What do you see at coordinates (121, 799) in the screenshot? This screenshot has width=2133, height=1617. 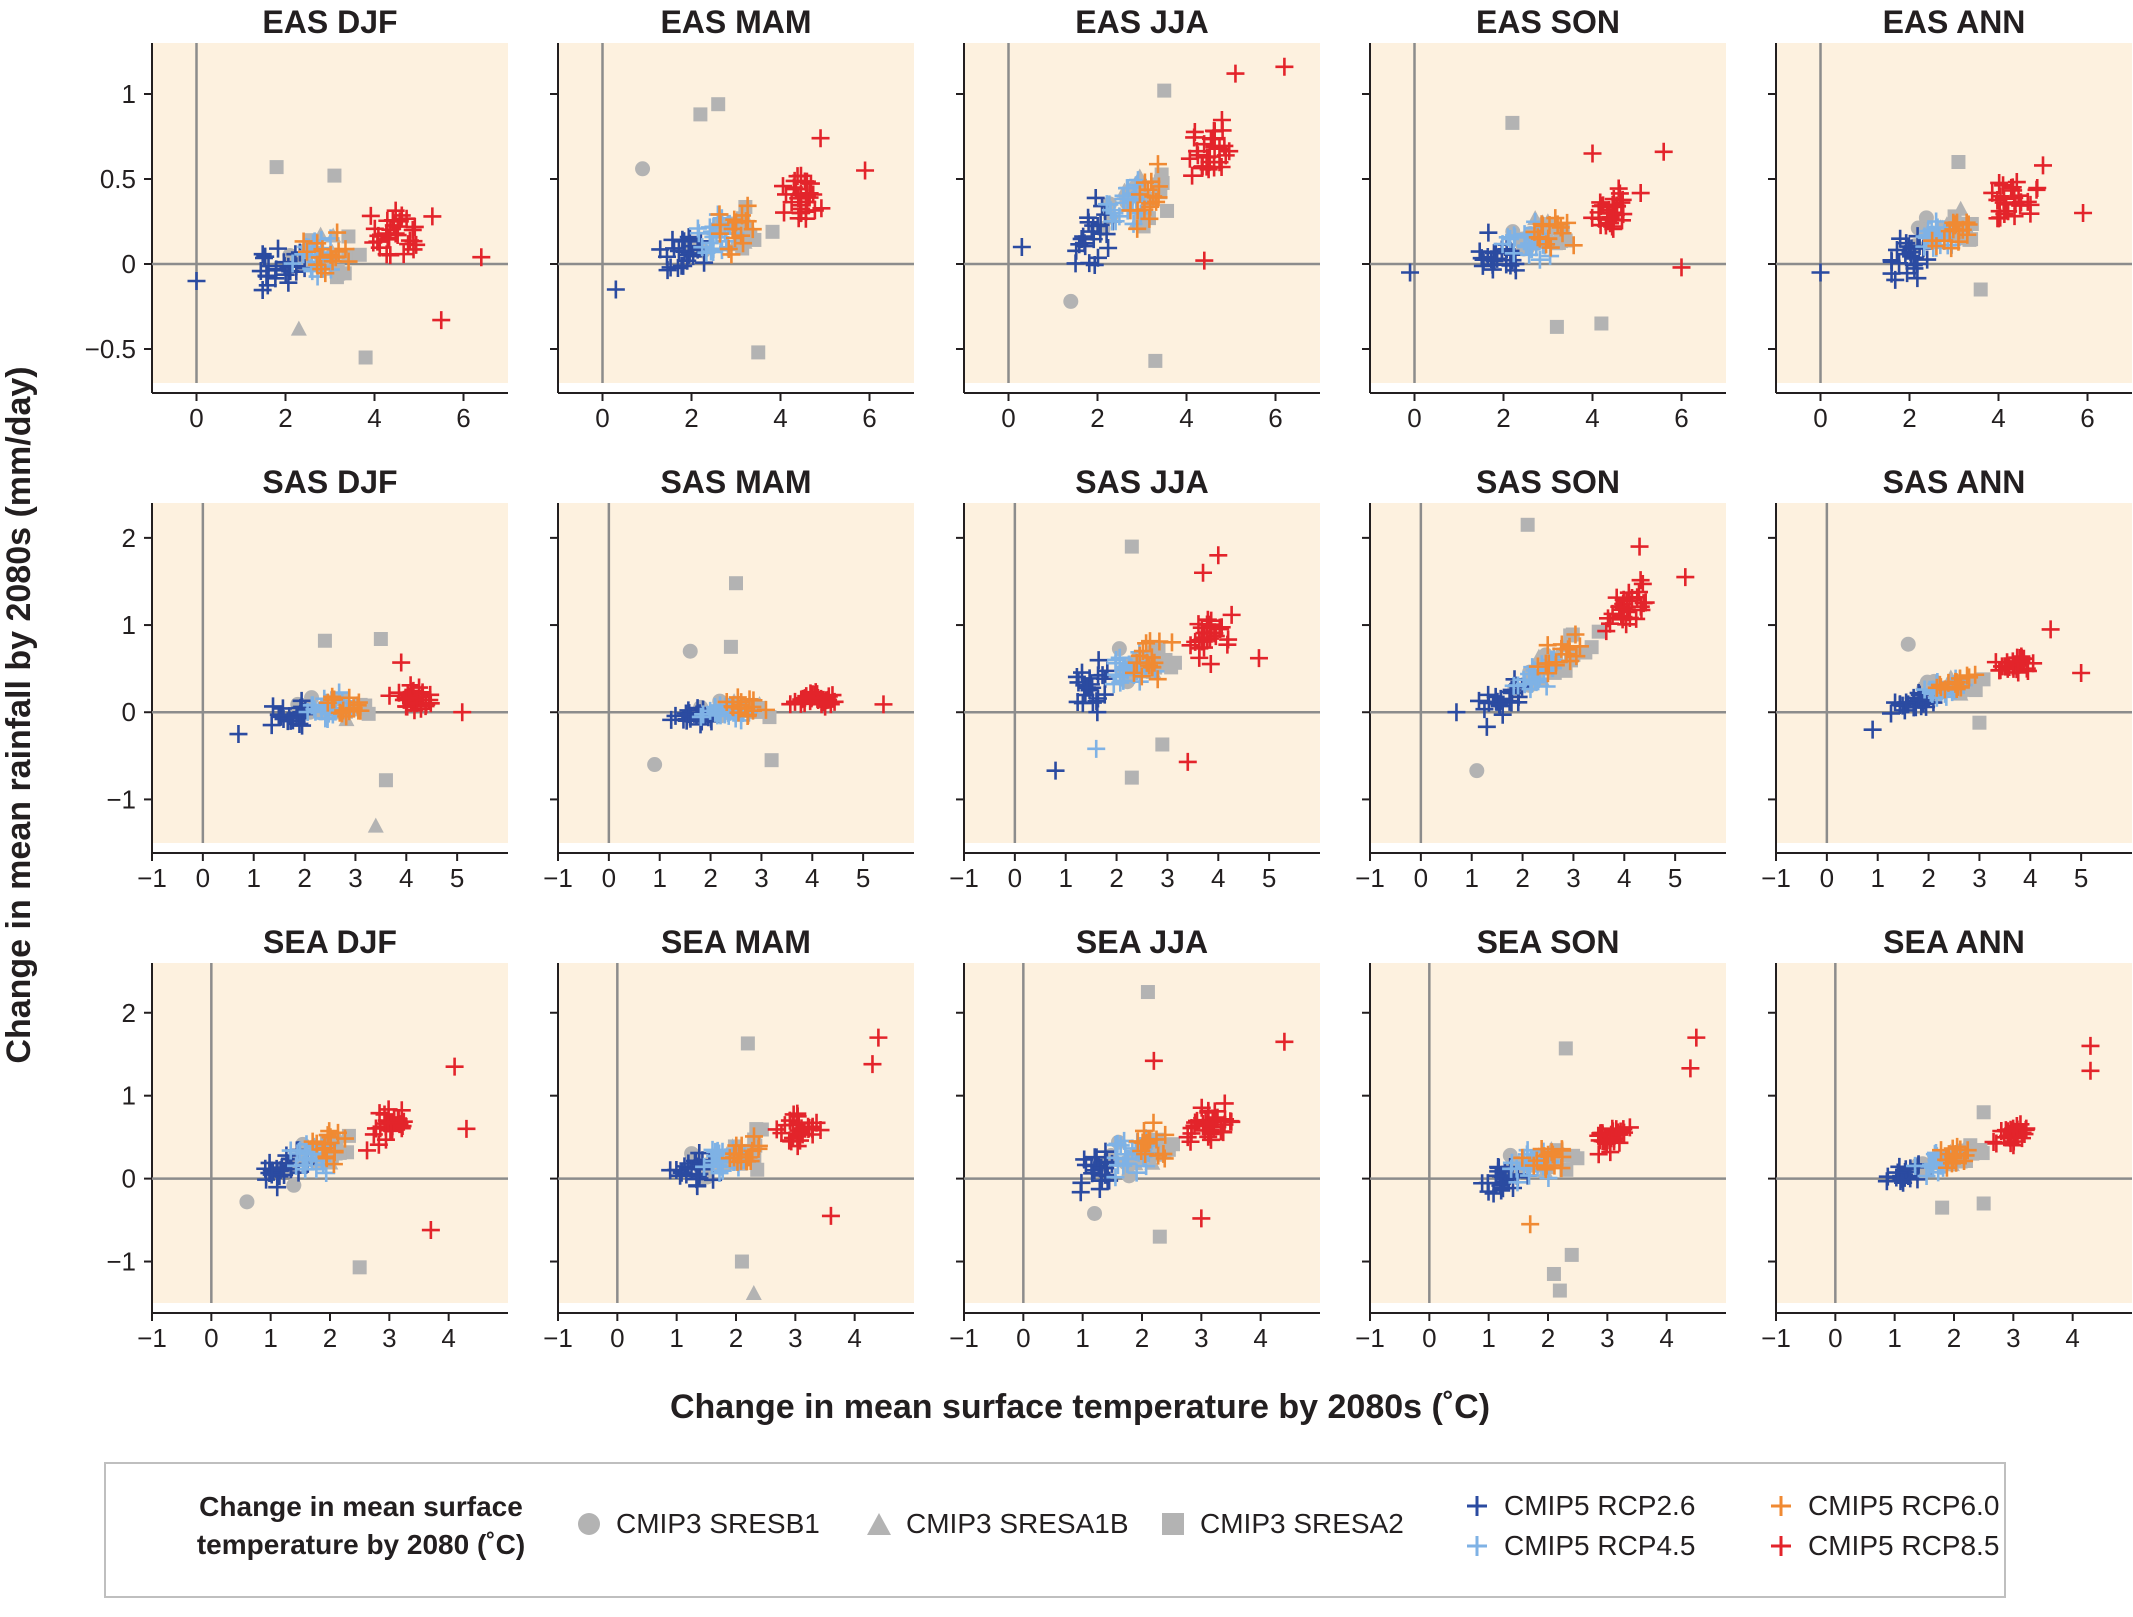 I see `y-tick-label: −1` at bounding box center [121, 799].